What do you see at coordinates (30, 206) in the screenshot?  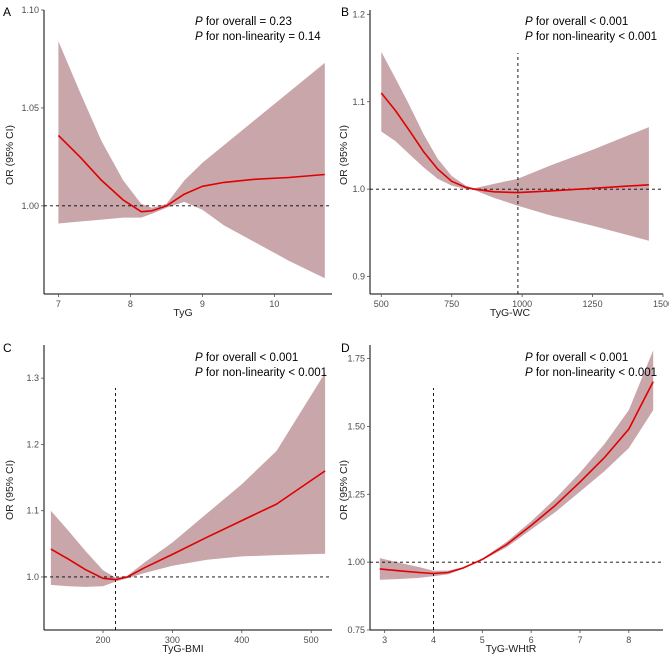 I see `y-tick-label-a: 1.00` at bounding box center [30, 206].